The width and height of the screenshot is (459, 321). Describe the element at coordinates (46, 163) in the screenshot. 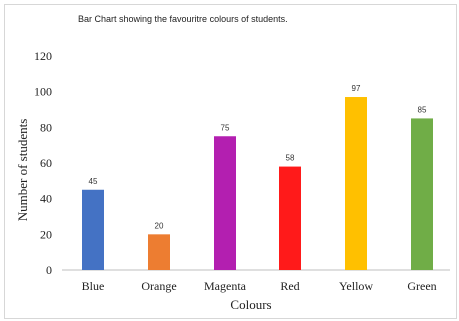

I see `y-tick-label: 60` at that location.